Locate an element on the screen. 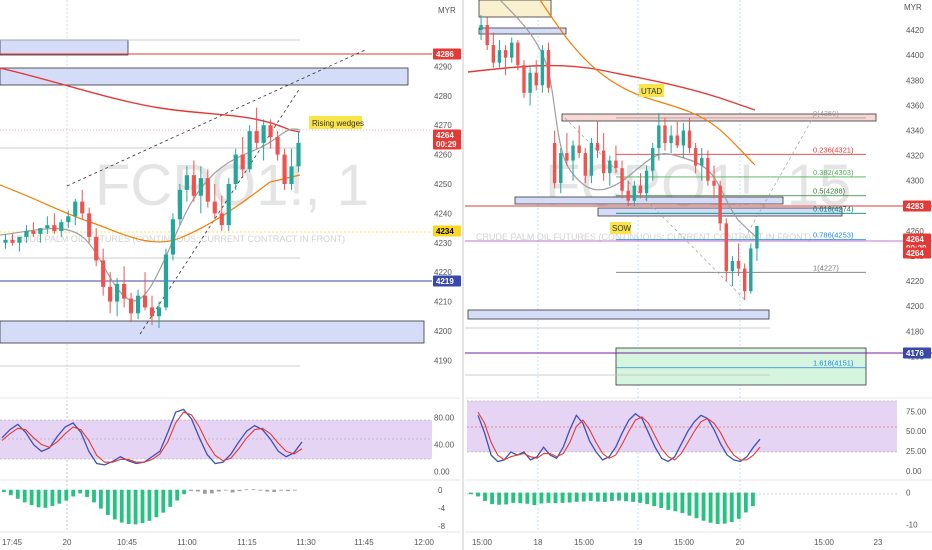 The width and height of the screenshot is (932, 550). price-tick-label: 4250 is located at coordinates (443, 184).